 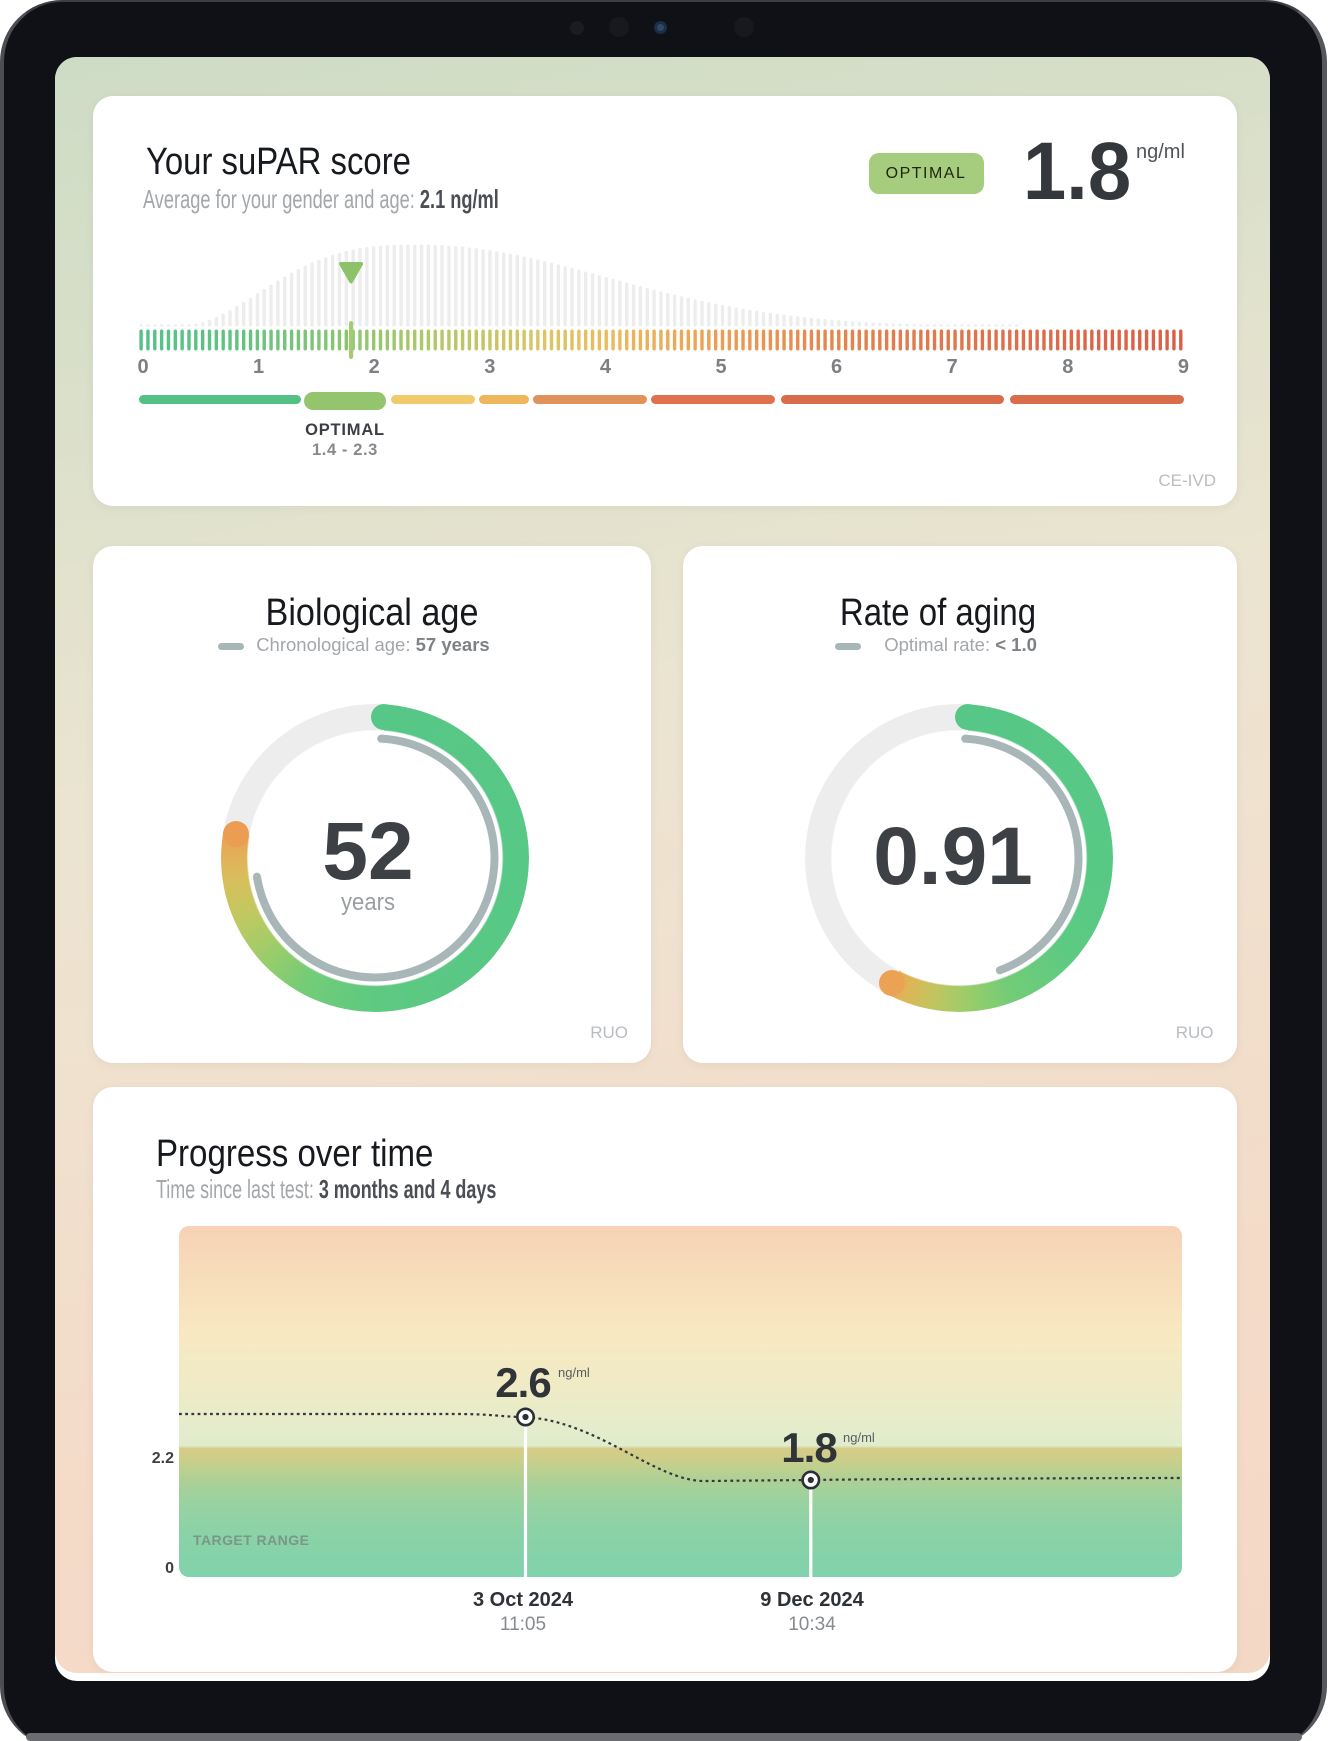 I want to click on svg-text: 8, so click(x=1067, y=367).